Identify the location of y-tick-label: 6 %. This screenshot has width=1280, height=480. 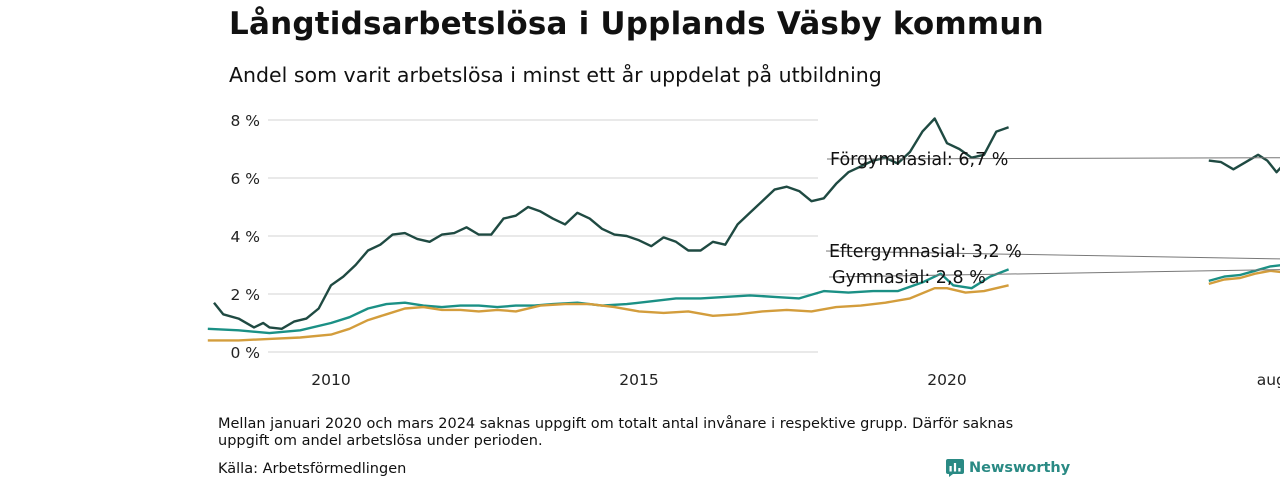
(245, 179).